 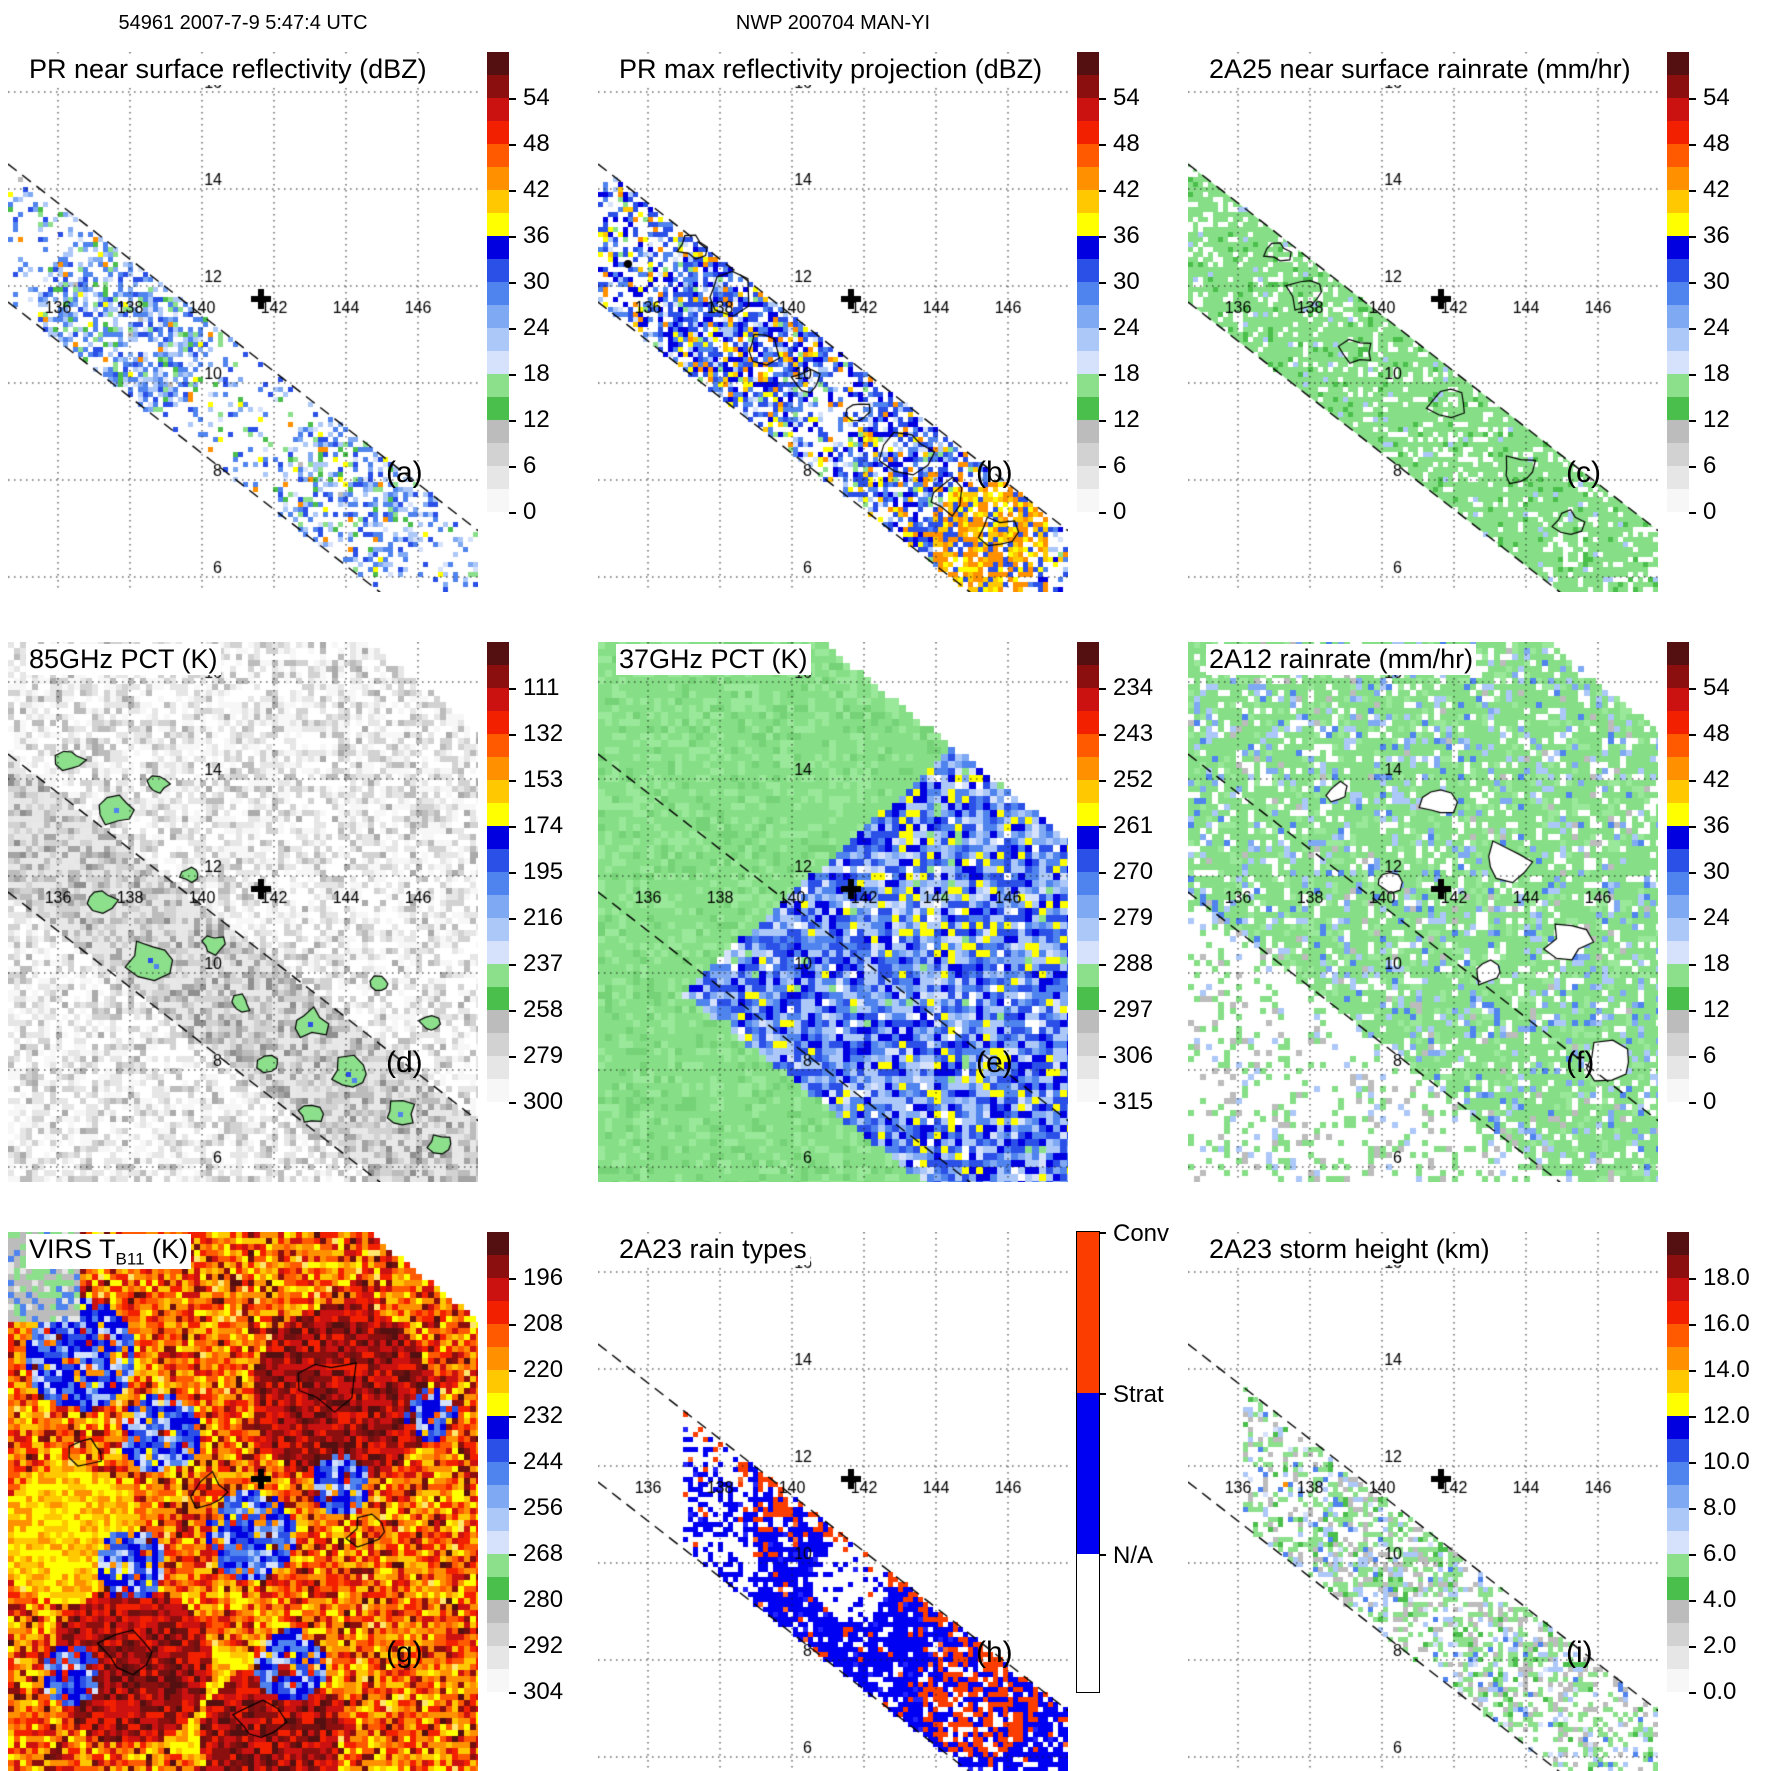 What do you see at coordinates (833, 322) in the screenshot?
I see `panel-b-map` at bounding box center [833, 322].